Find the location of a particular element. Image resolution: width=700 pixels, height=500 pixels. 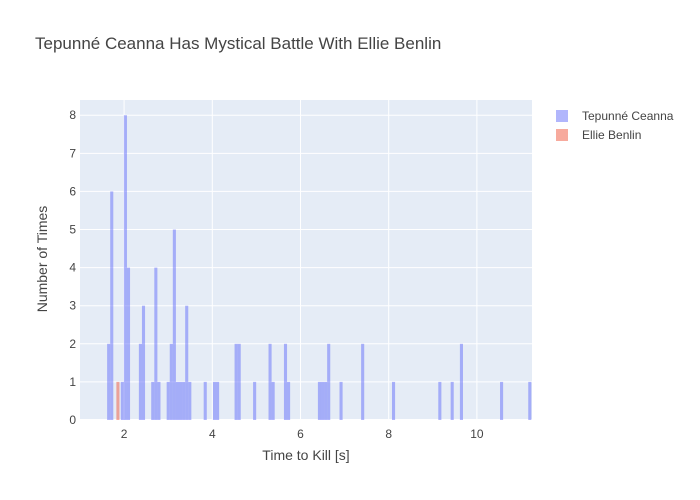

x-tick-label: 6 is located at coordinates (300, 434).